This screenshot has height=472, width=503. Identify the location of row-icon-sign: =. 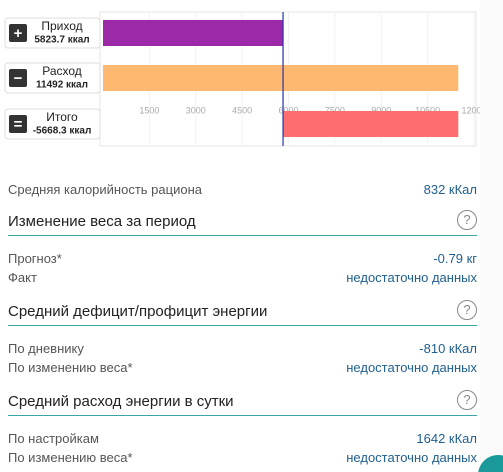
(18, 124).